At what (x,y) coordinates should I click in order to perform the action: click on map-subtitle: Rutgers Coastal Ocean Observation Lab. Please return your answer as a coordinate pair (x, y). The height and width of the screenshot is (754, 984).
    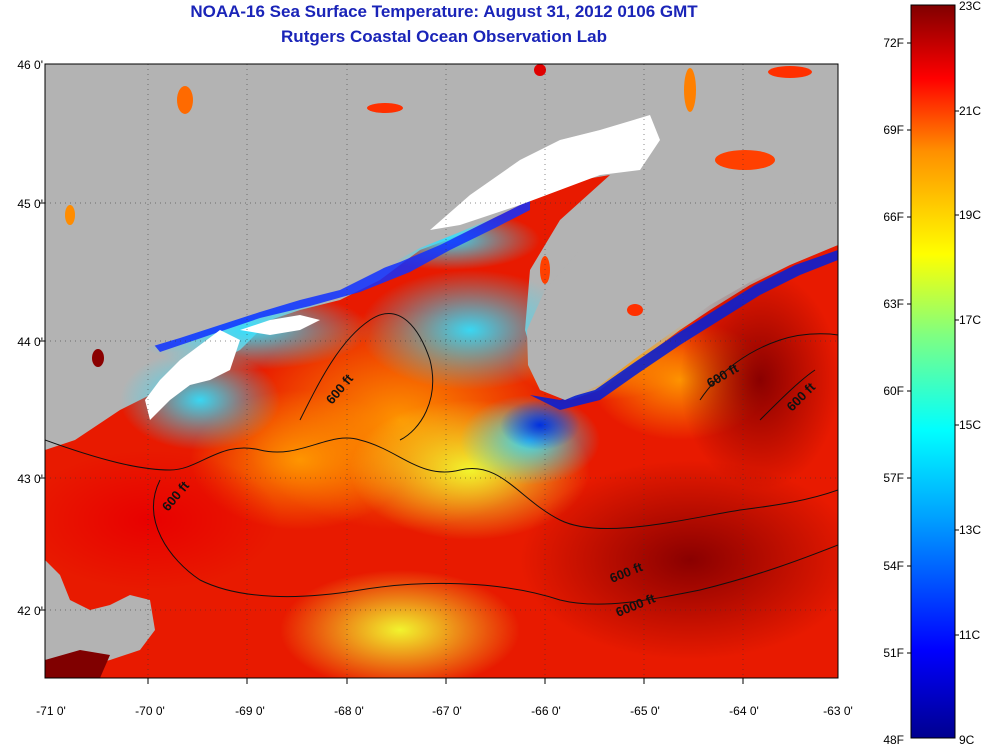
    Looking at the image, I should click on (444, 36).